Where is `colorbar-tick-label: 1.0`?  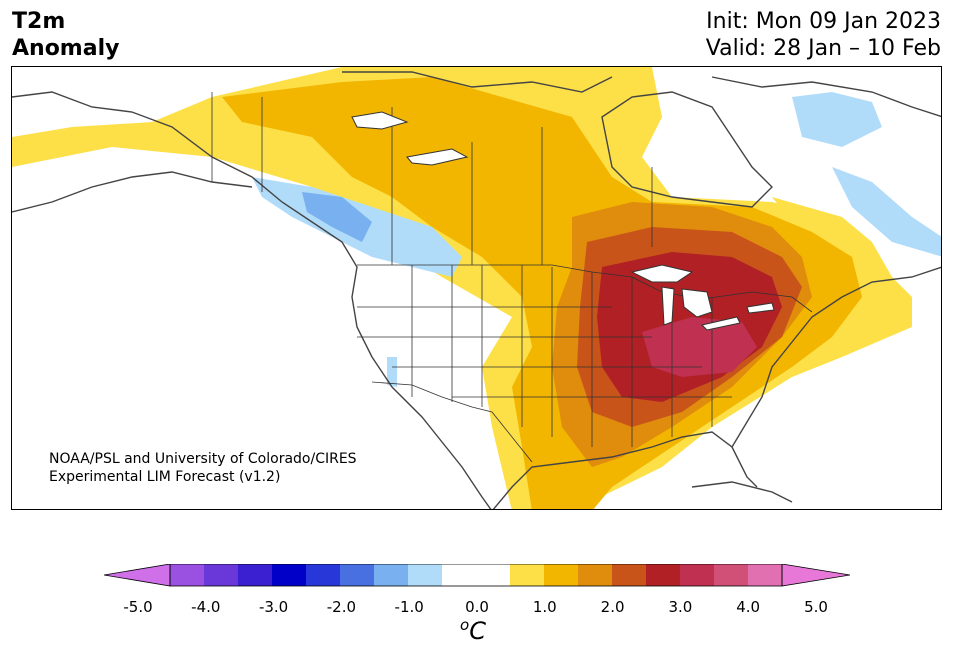 colorbar-tick-label: 1.0 is located at coordinates (544, 607).